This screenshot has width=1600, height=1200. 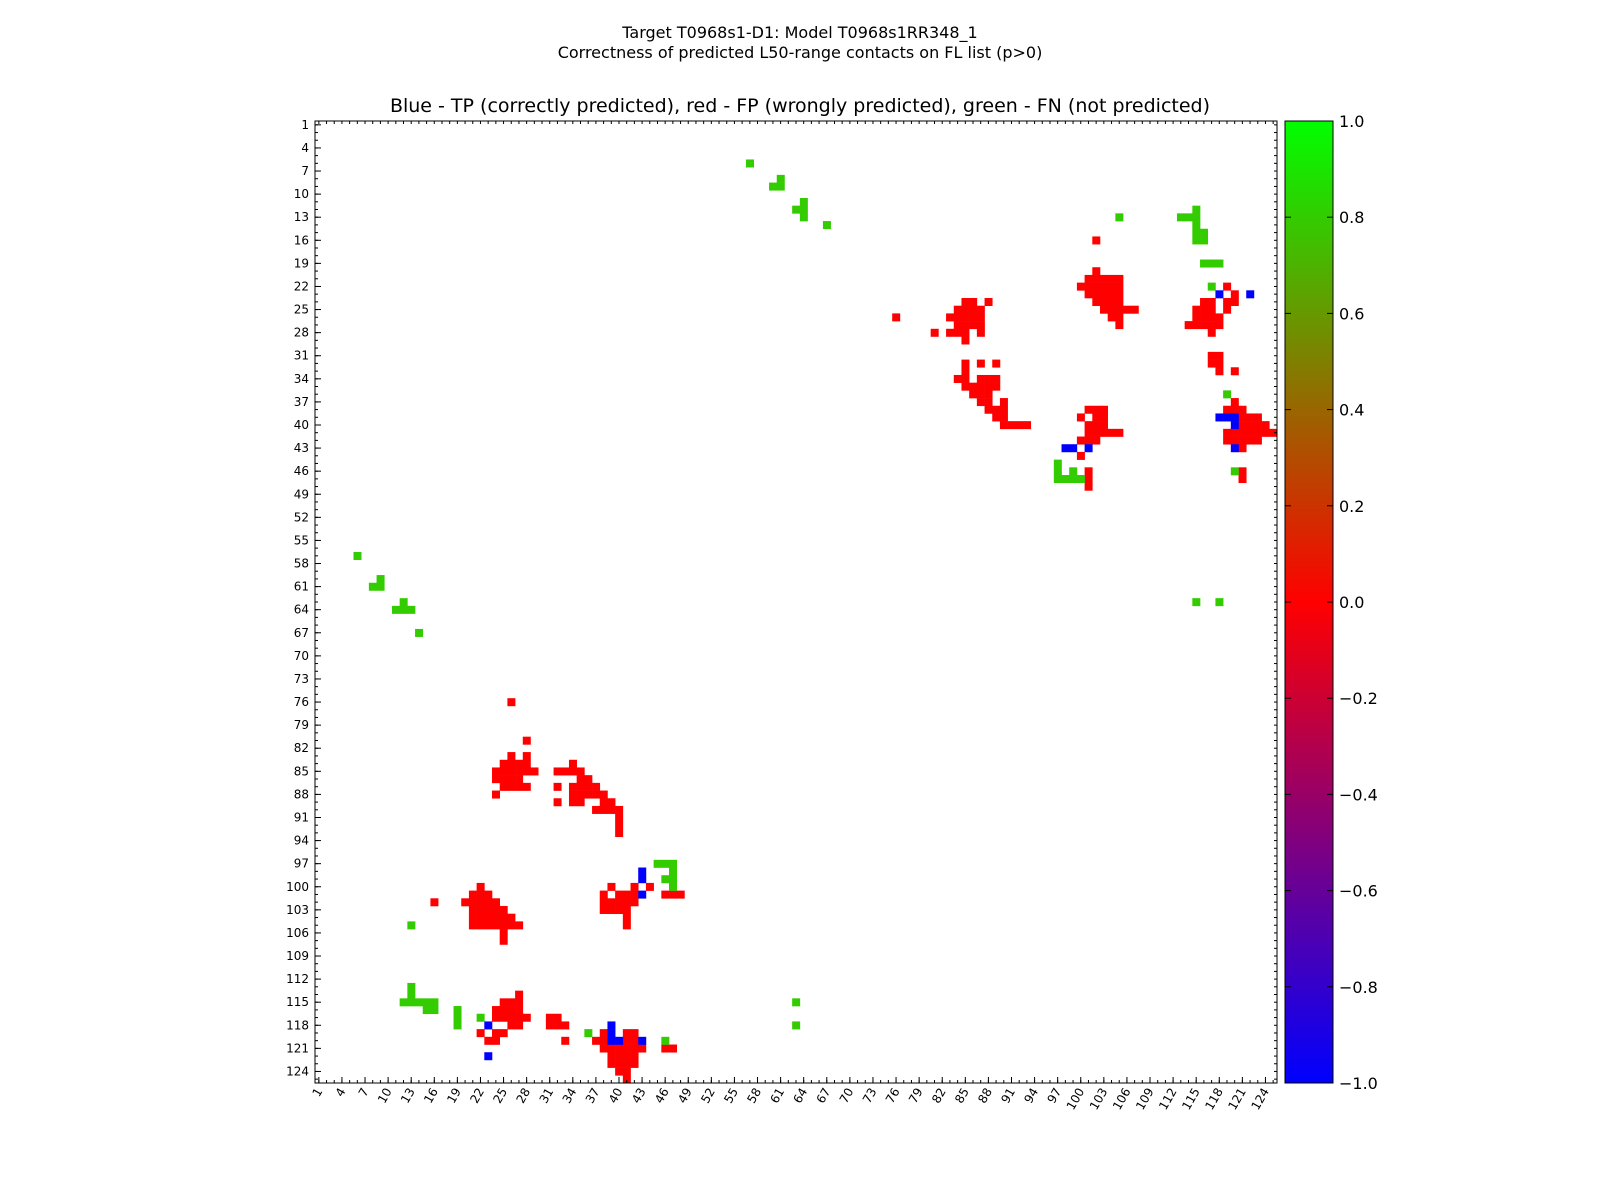 I want to click on x-tick-label: 118, so click(x=1214, y=1099).